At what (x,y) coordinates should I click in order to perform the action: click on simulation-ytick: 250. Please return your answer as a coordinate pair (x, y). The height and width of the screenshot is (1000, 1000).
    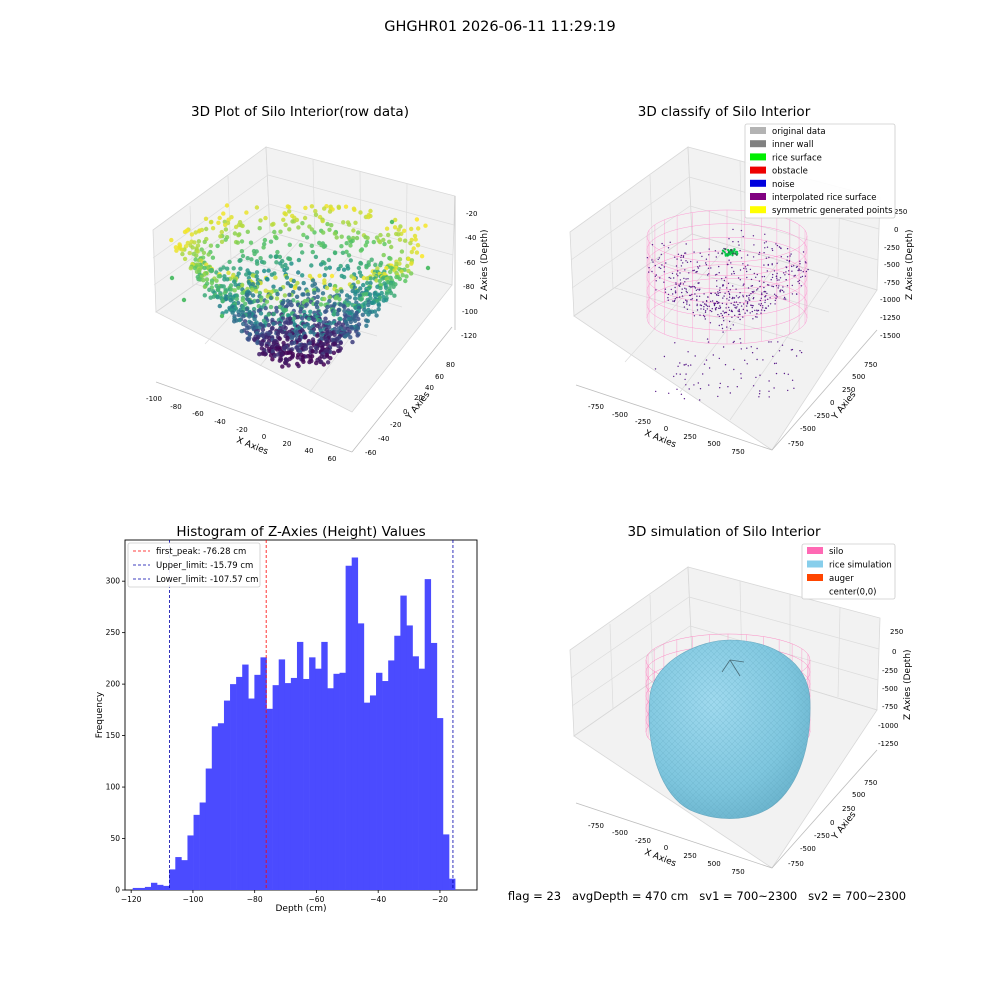
    Looking at the image, I should click on (848, 809).